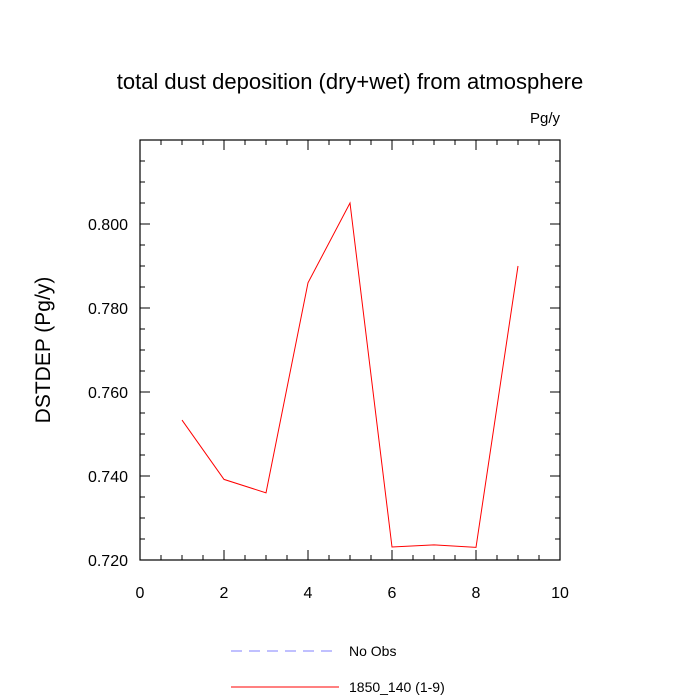 The width and height of the screenshot is (700, 700). Describe the element at coordinates (108, 309) in the screenshot. I see `y-tick-label: 0.780` at that location.